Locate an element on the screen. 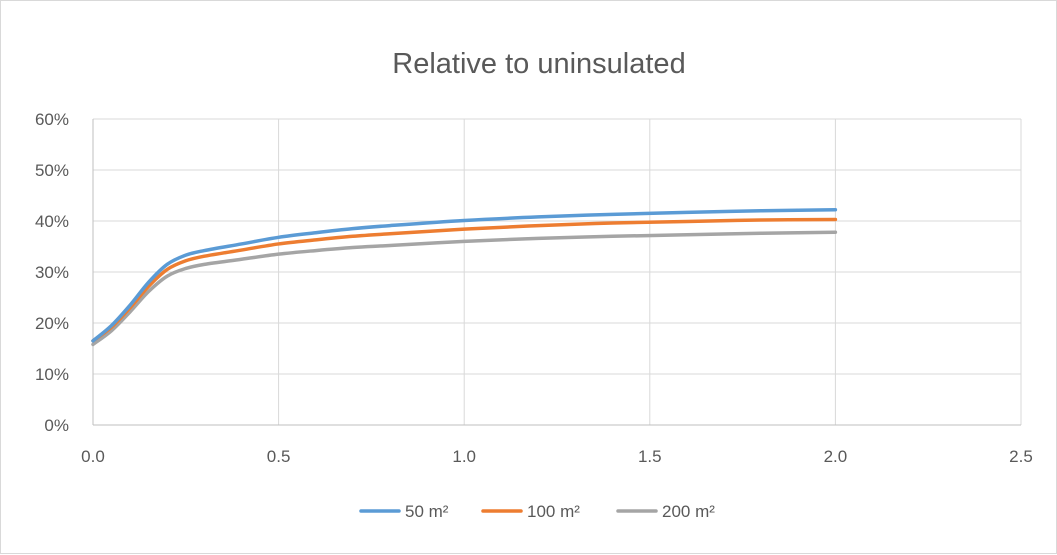  legend-label: 200 m² is located at coordinates (688, 511).